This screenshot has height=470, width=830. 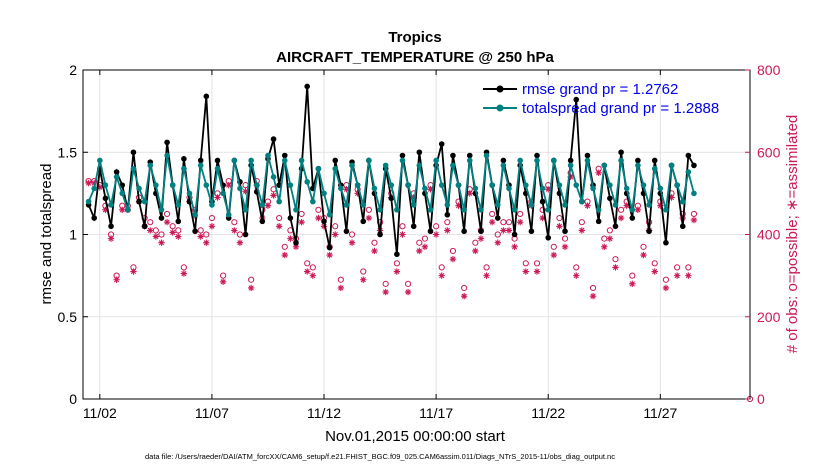 I want to click on x-tick-label: 11/17, so click(x=436, y=413).